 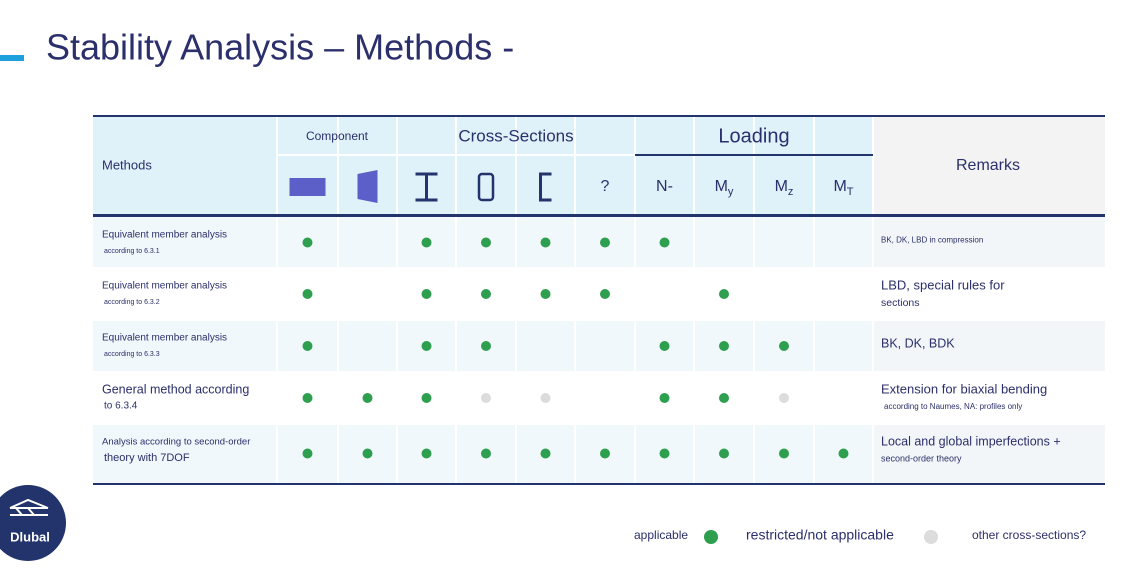 What do you see at coordinates (515, 135) in the screenshot?
I see `group-header: Cross-Sections` at bounding box center [515, 135].